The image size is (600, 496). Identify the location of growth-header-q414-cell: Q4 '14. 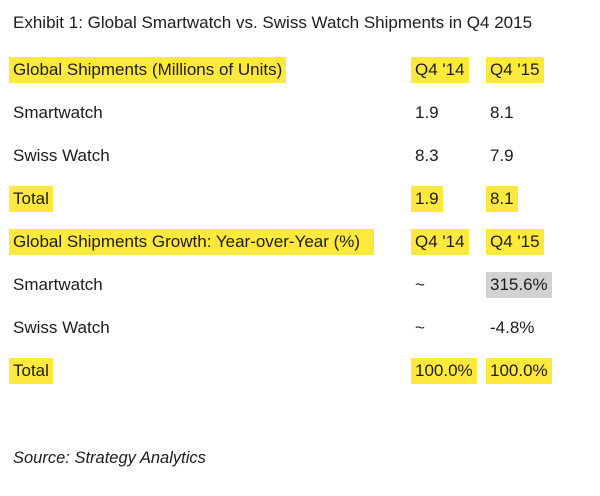
(450, 241).